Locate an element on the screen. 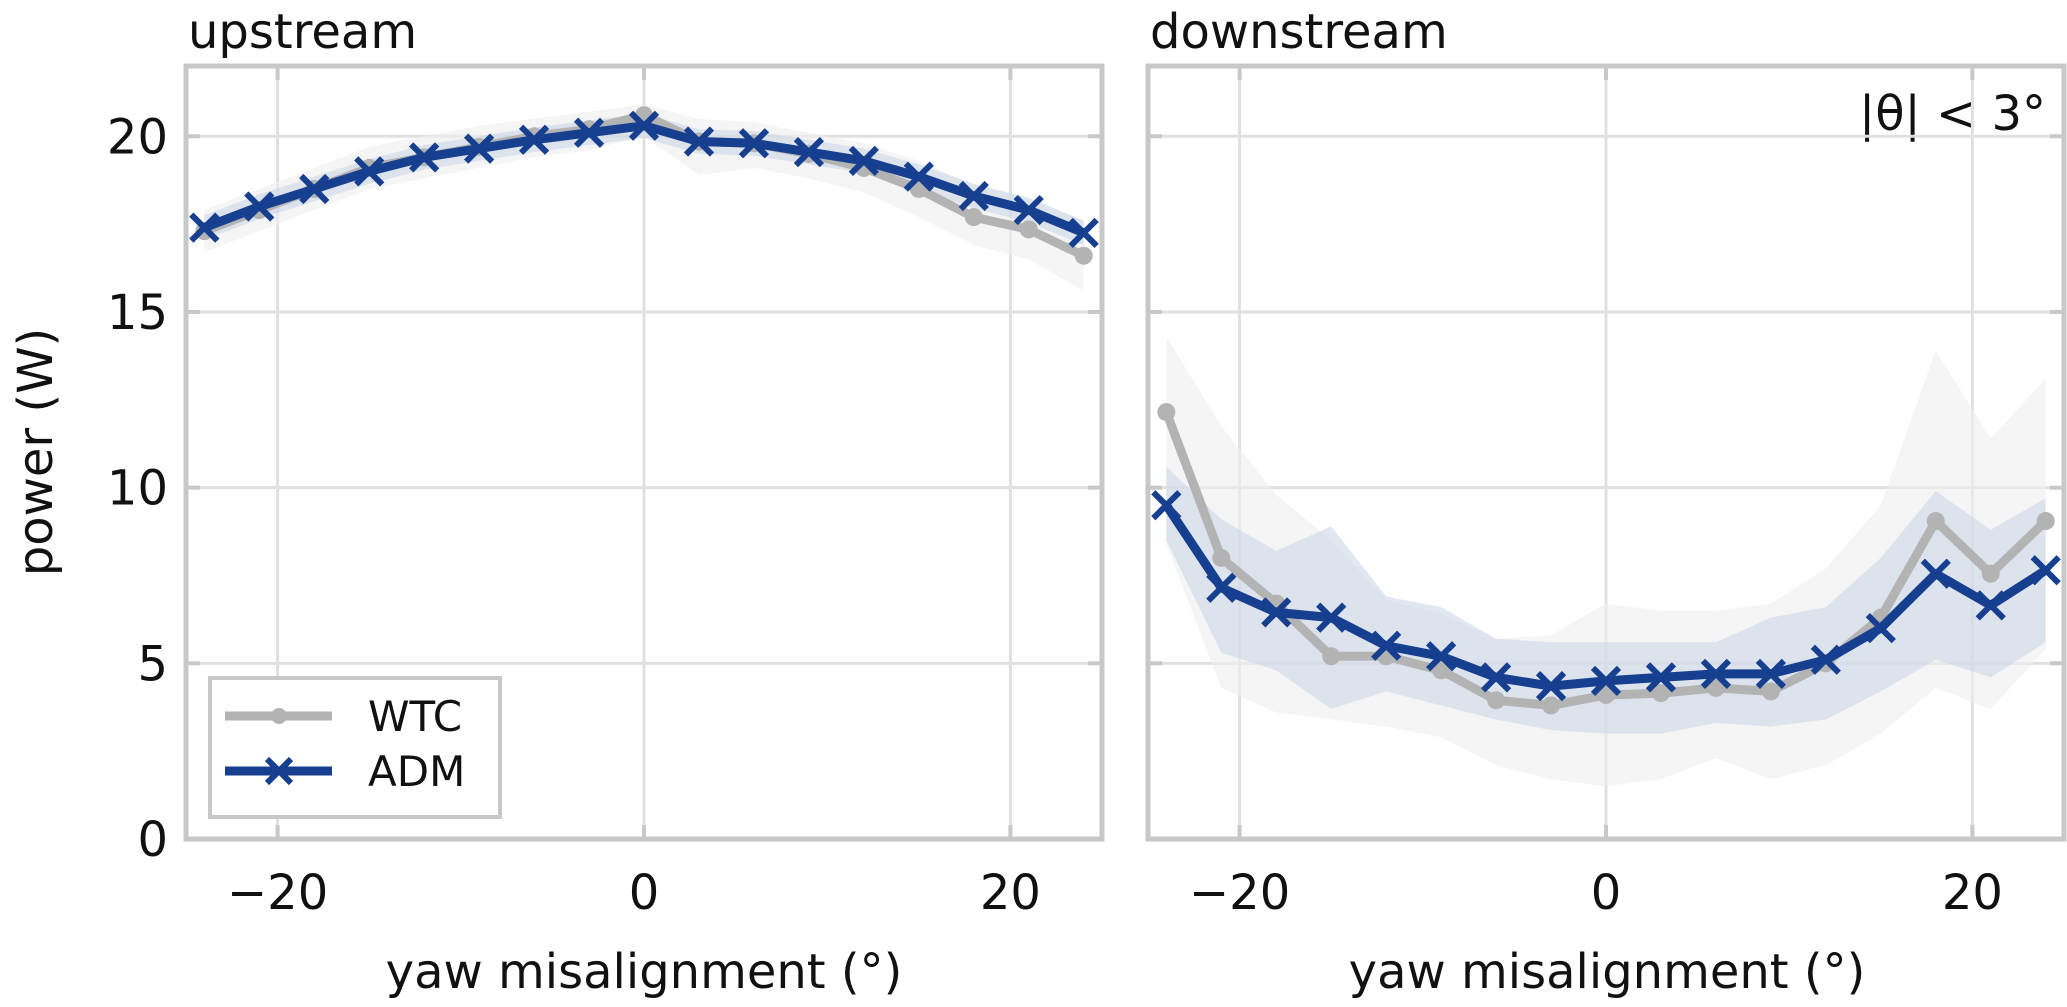 This screenshot has height=1007, width=2067. legend-label-adm: ADM is located at coordinates (416, 771).